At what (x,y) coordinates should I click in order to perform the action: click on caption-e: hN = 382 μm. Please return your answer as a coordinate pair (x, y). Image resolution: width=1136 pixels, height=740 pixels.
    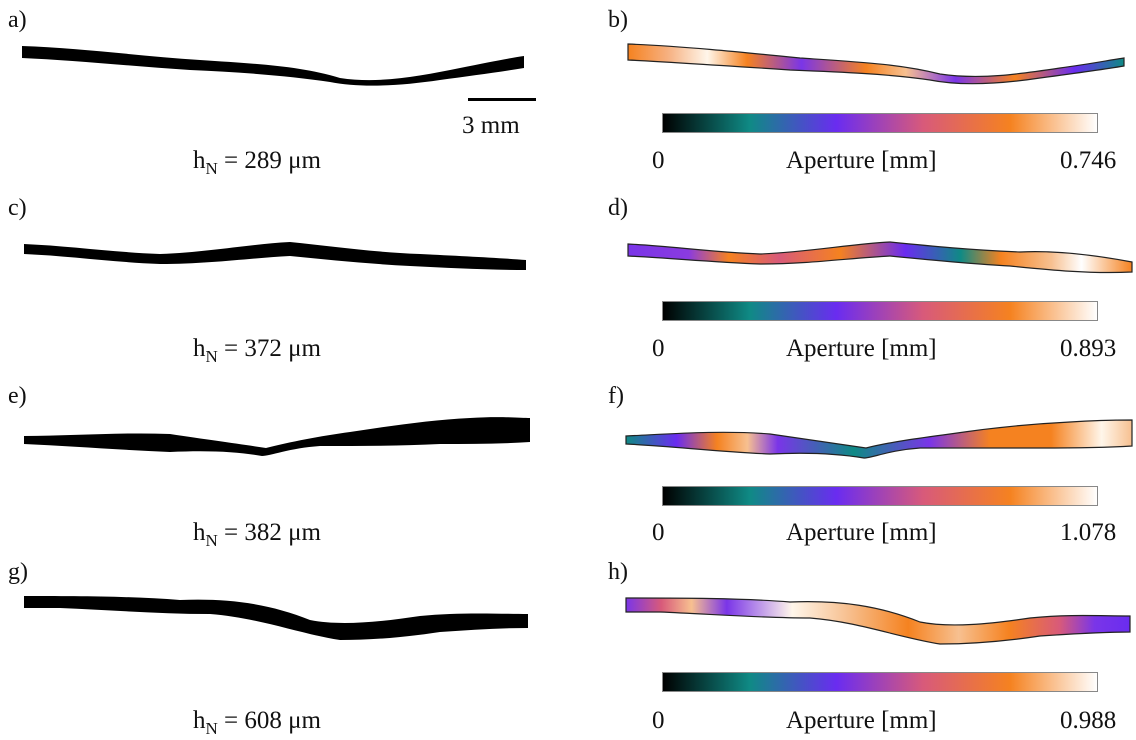
    Looking at the image, I should click on (257, 534).